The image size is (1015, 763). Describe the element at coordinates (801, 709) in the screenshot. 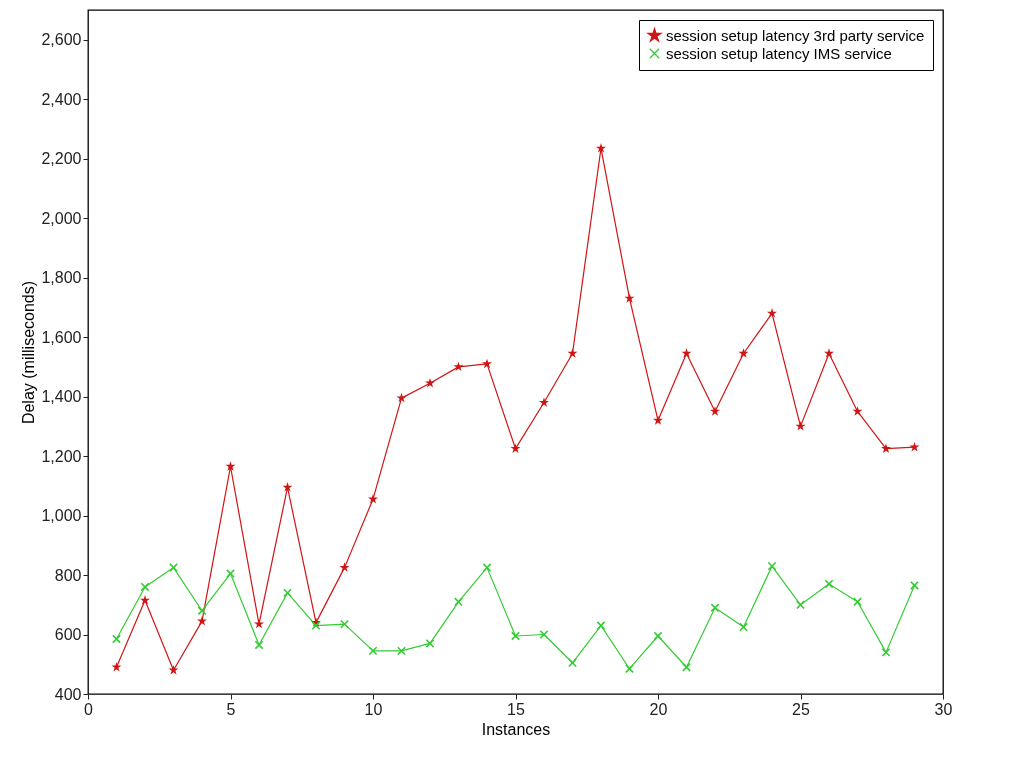

I see `x-tick-label: 25` at that location.